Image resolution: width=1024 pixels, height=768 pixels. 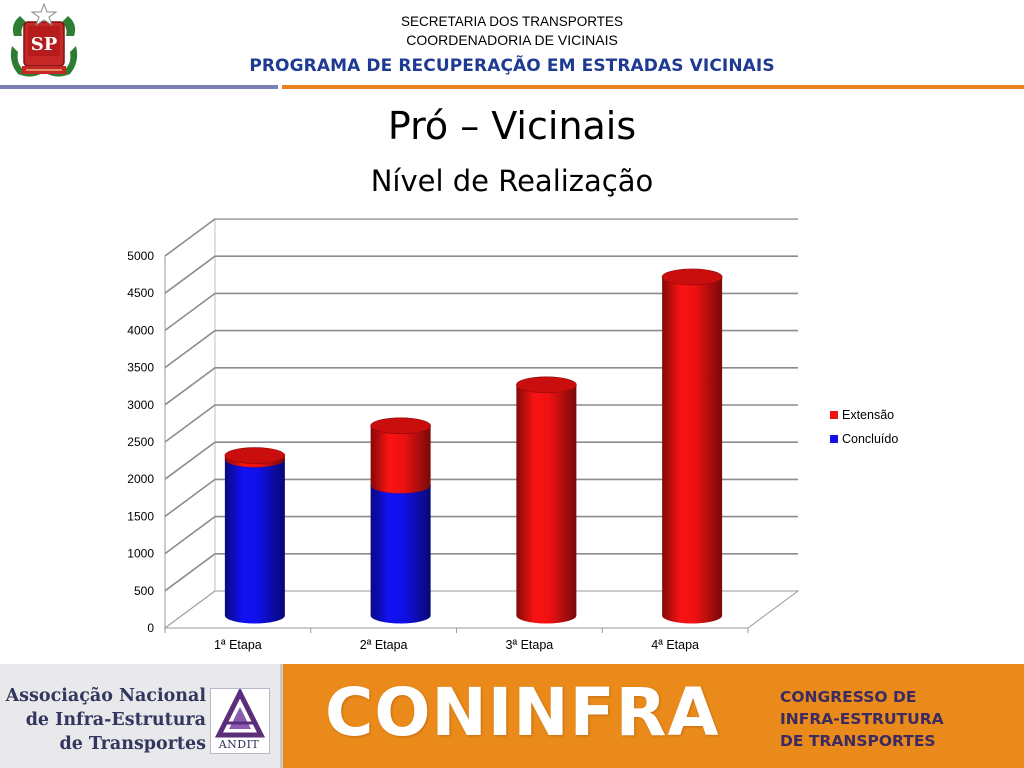 What do you see at coordinates (456, 640) in the screenshot?
I see `x-axis-ticks: 1ª Etapa 2ª Etapa 3ª Etapa 4ª Etapa` at bounding box center [456, 640].